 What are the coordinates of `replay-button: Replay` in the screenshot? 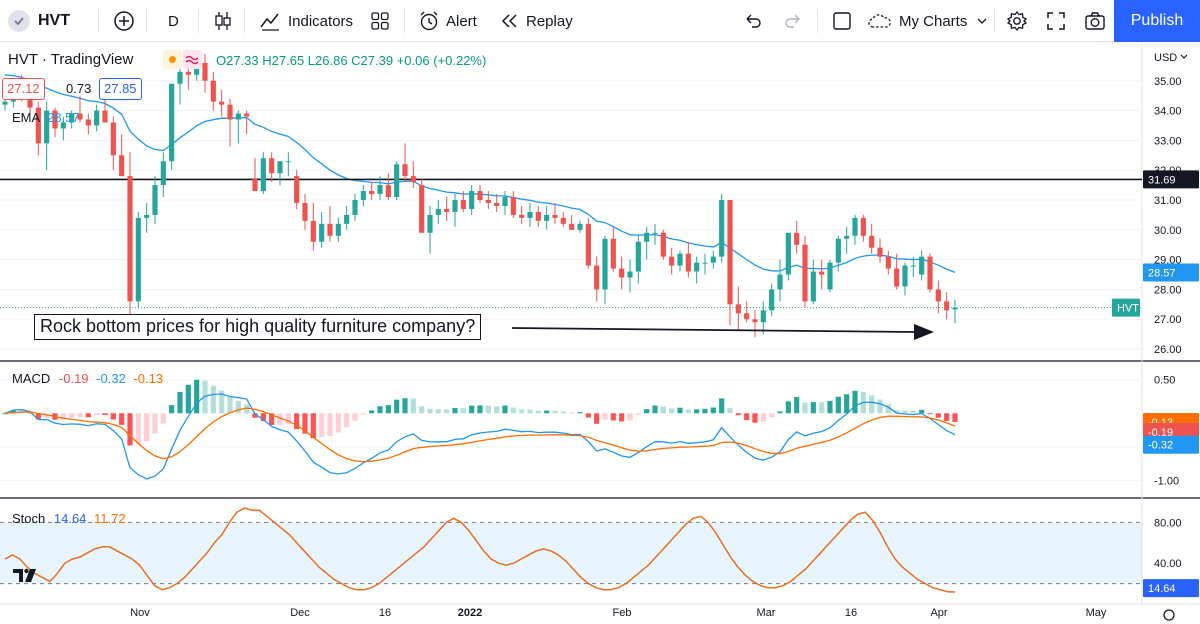 It's located at (536, 21).